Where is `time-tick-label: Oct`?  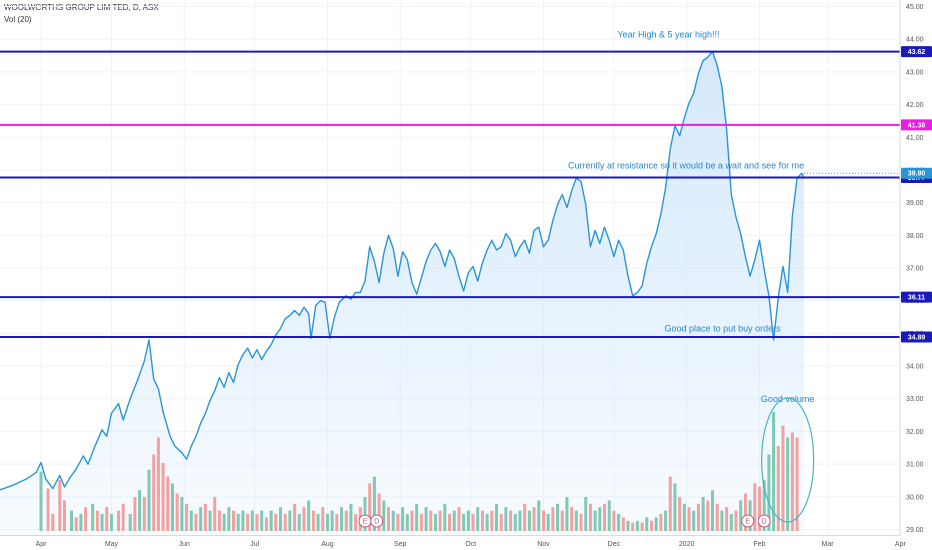
time-tick-label: Oct is located at coordinates (470, 544).